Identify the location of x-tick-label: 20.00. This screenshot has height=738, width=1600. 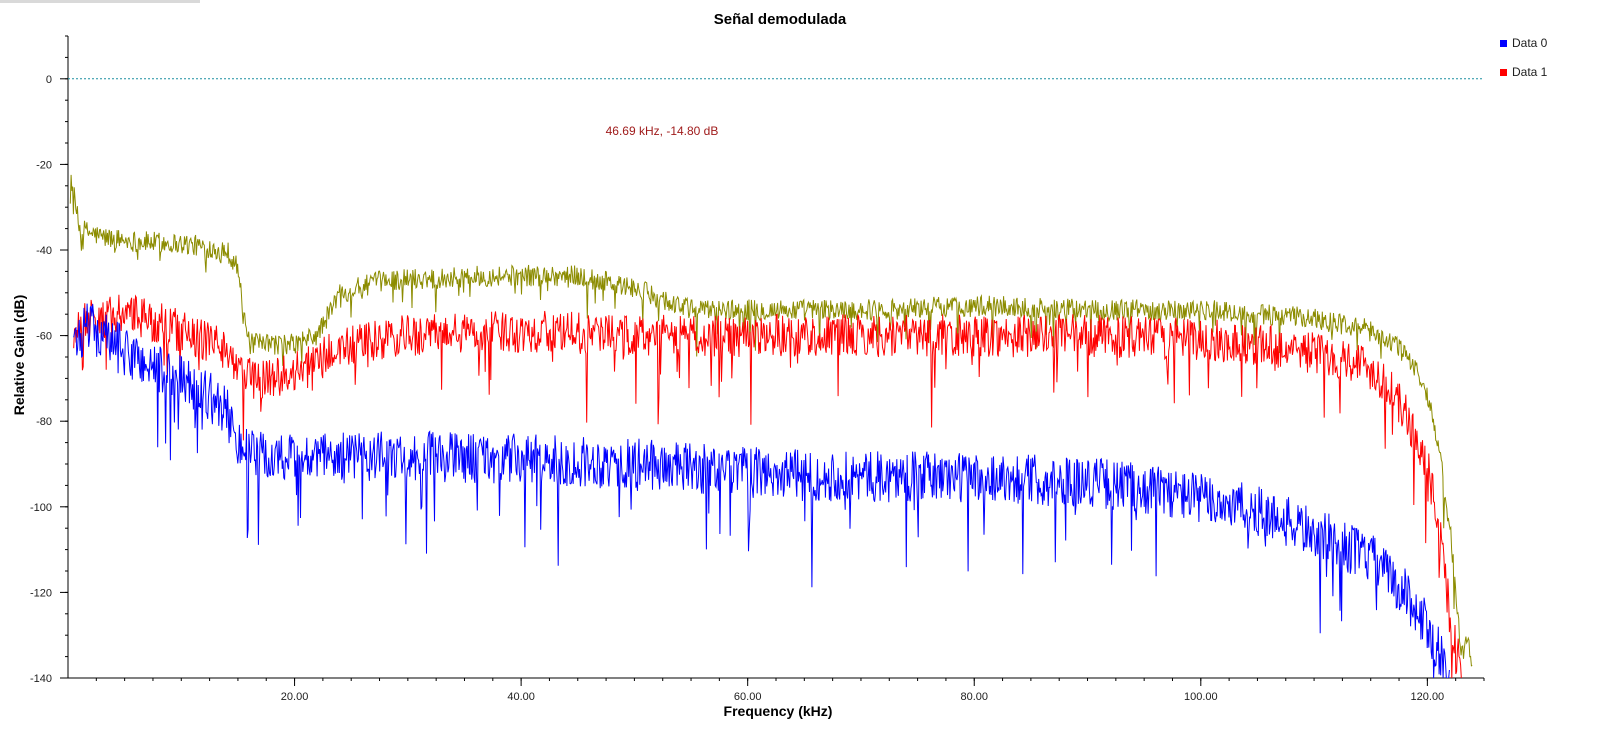
(295, 697).